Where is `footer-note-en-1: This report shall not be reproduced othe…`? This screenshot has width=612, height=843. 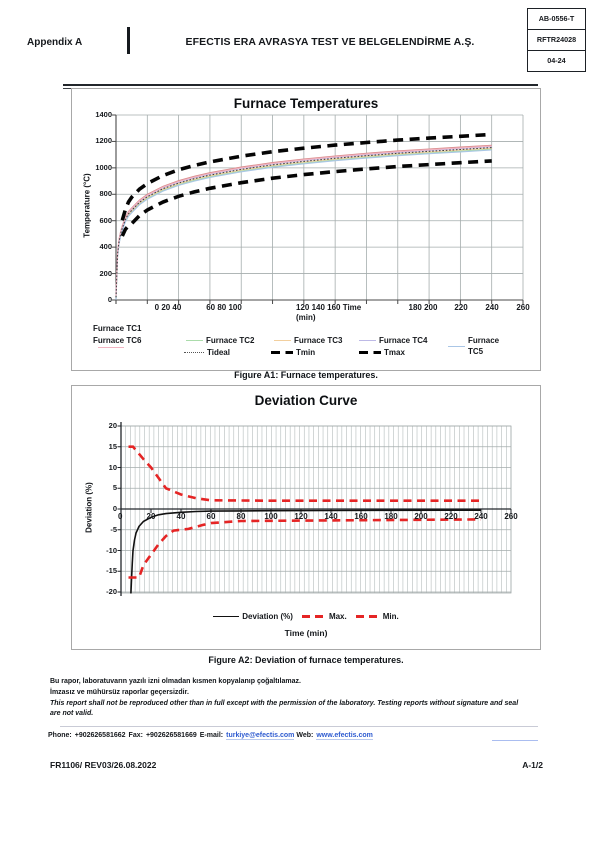
footer-note-en-1: This report shall not be reproduced othe… is located at coordinates (284, 703).